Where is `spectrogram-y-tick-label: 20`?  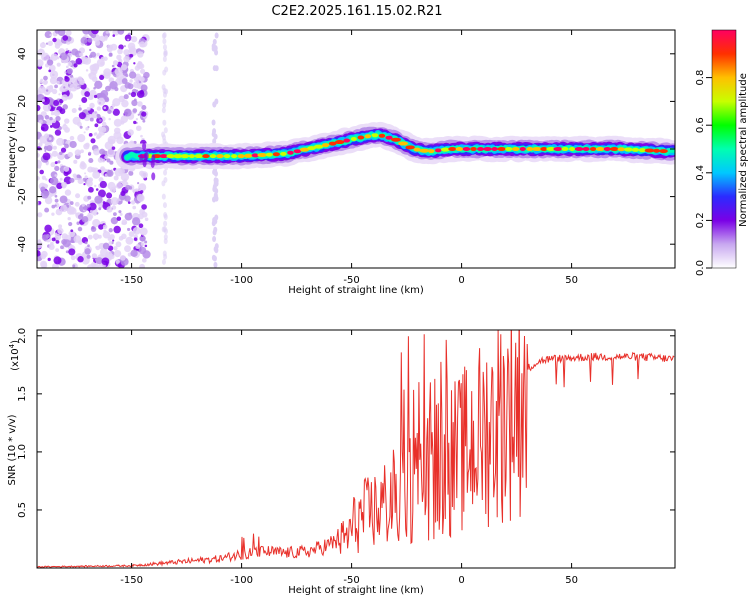 spectrogram-y-tick-label: 20 is located at coordinates (22, 101).